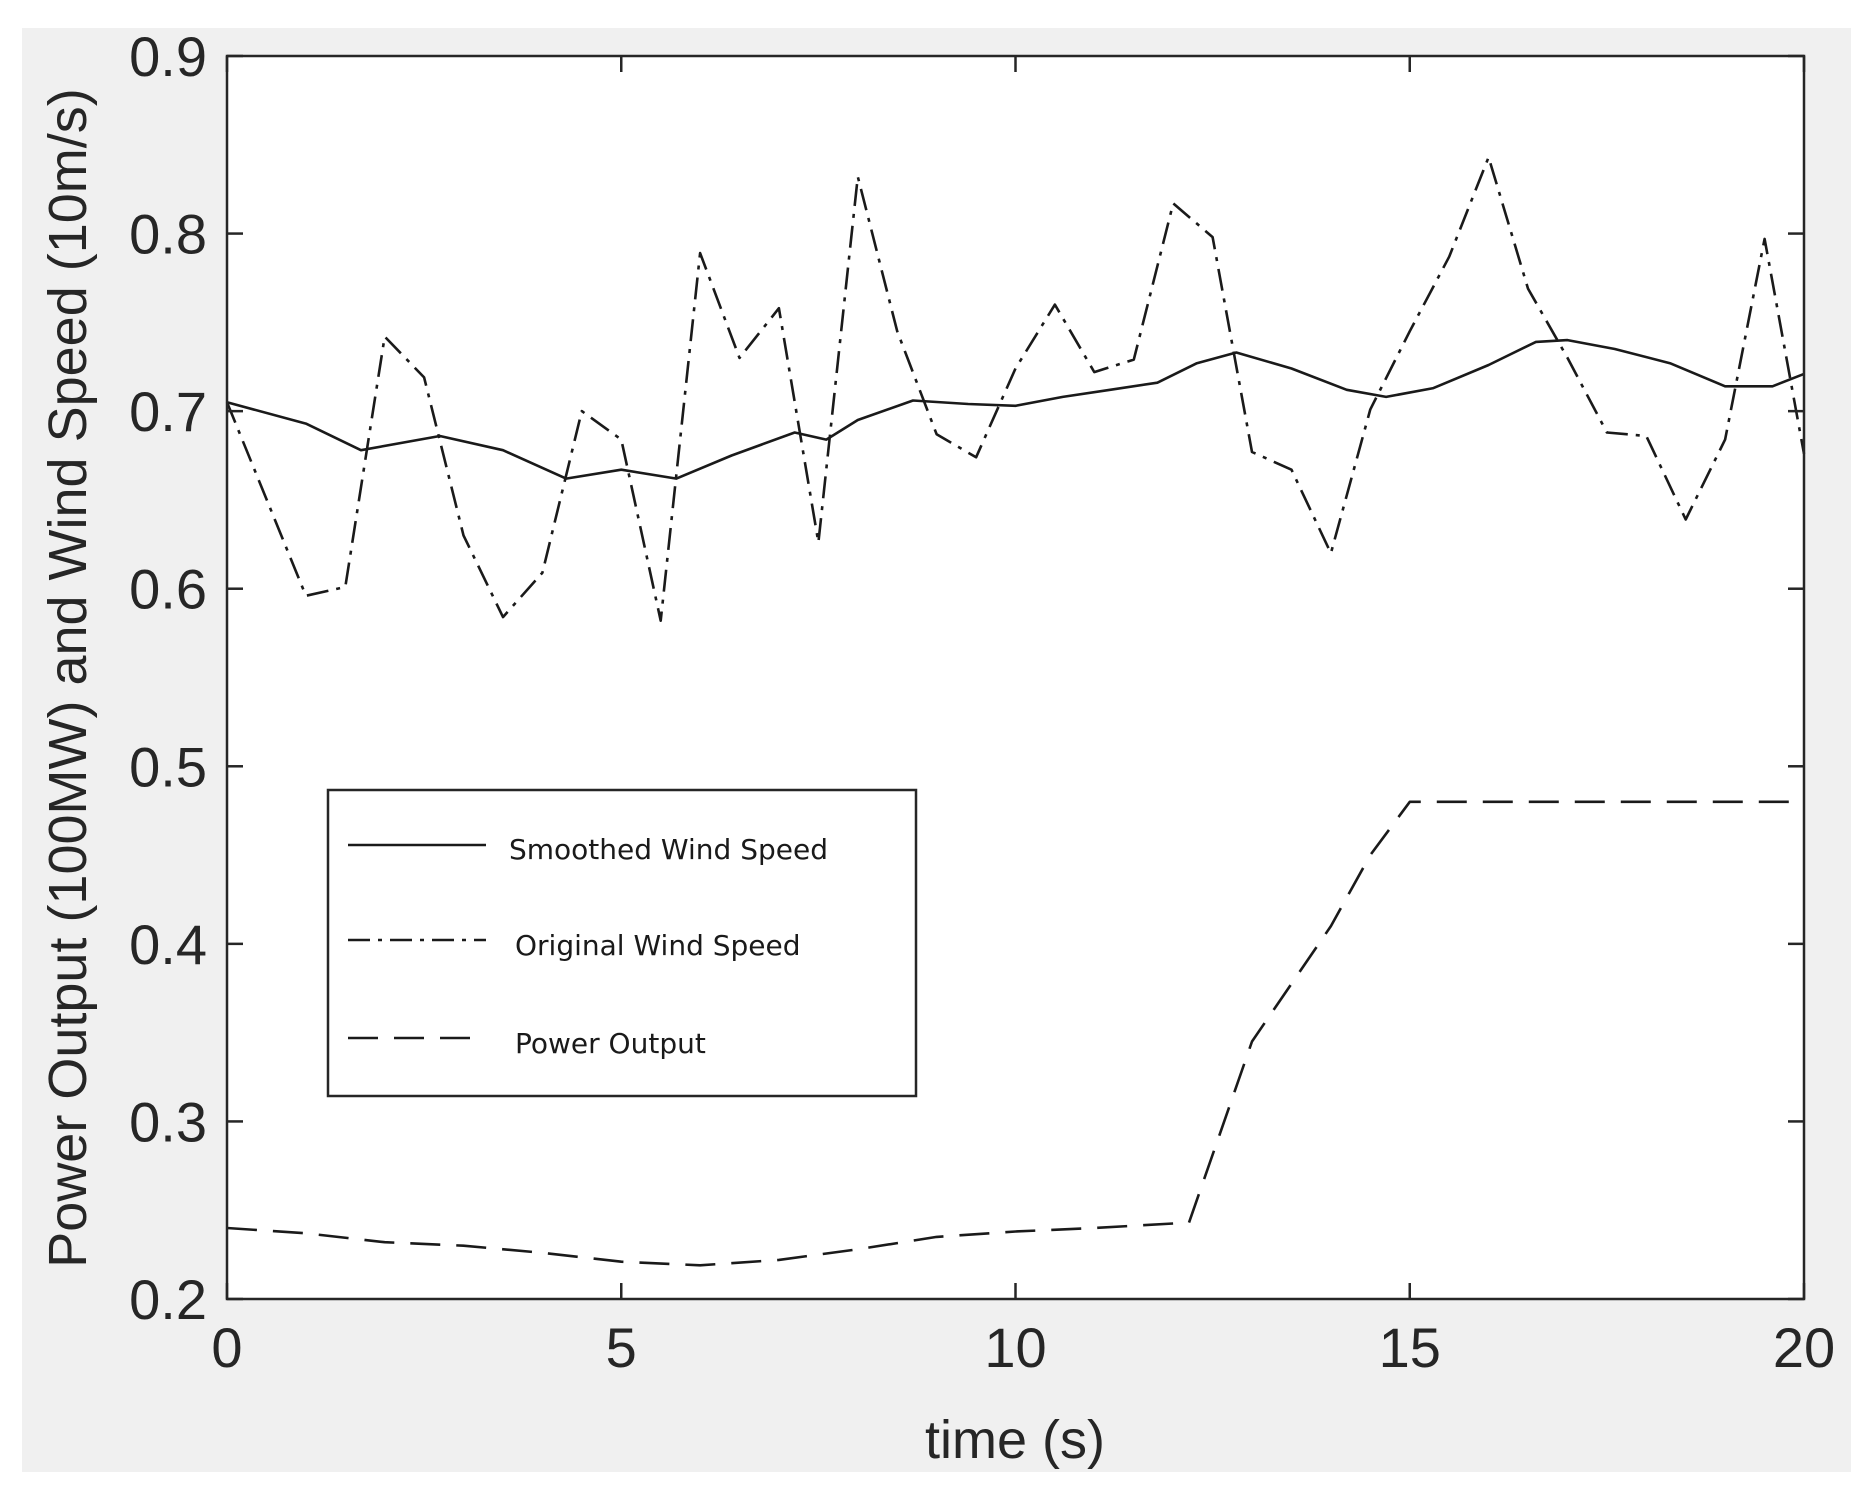 The height and width of the screenshot is (1488, 1851). Describe the element at coordinates (668, 849) in the screenshot. I see `legend-label-smoothed-wind-speed: Smoothed Wind Speed` at that location.